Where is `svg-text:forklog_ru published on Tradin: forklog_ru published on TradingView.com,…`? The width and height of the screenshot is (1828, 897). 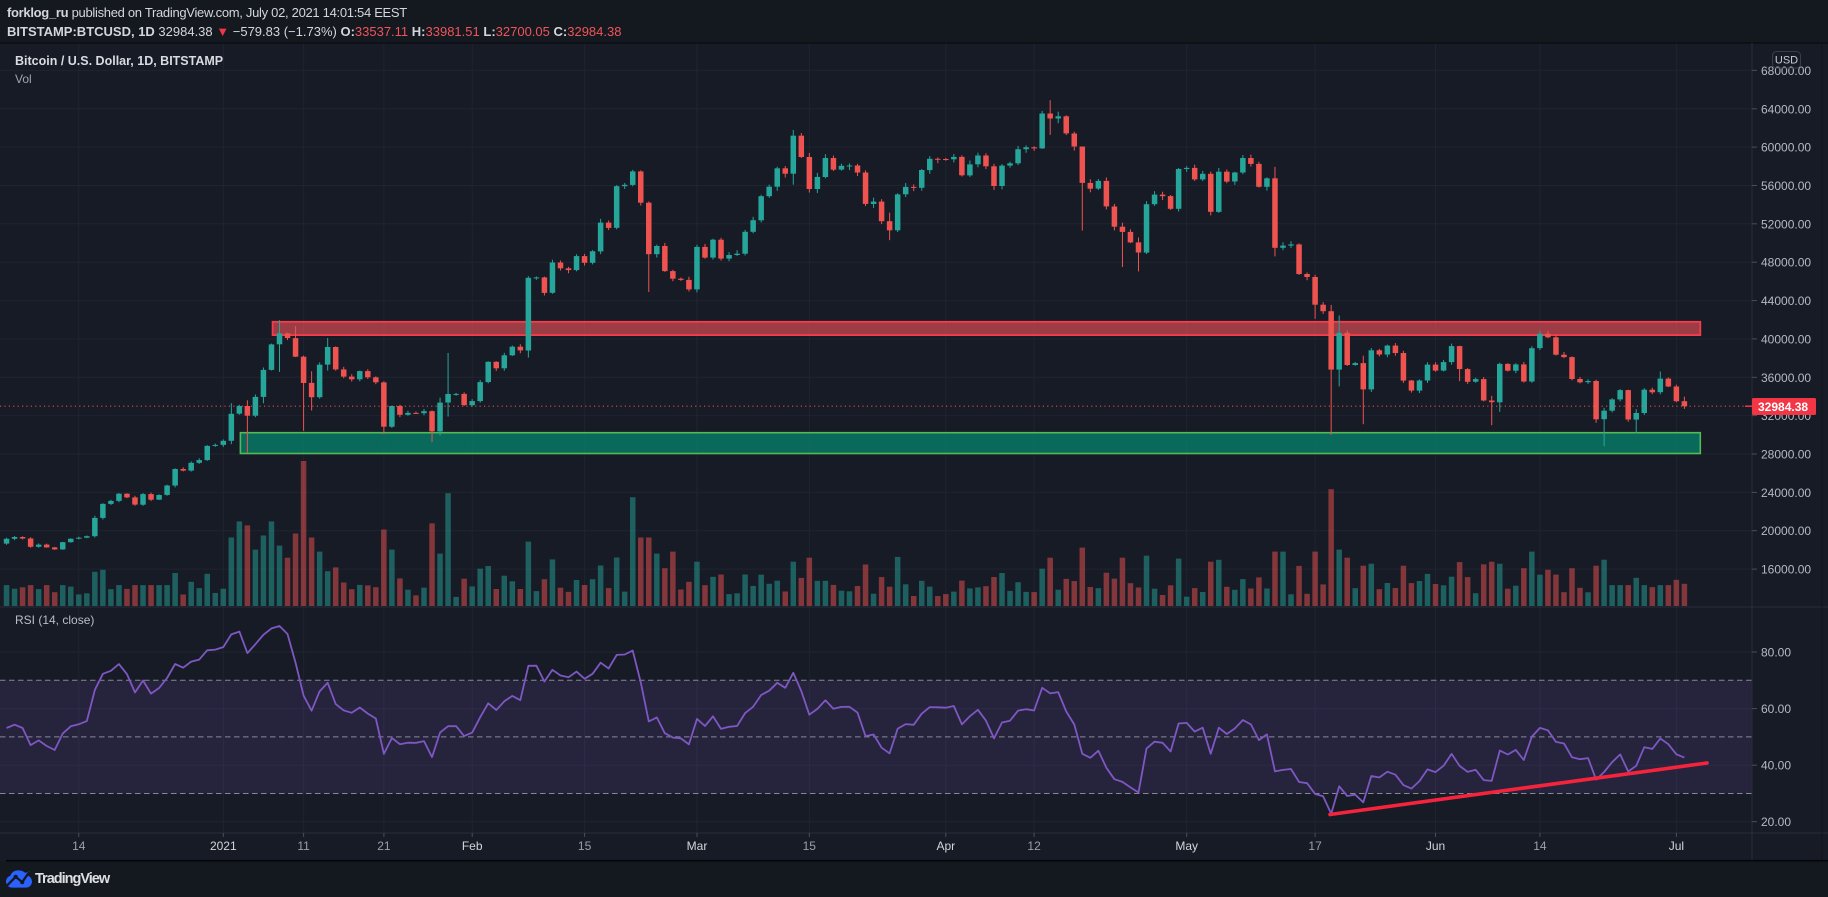
svg-text:forklog_ru published on Tradin: forklog_ru published on TradingView.com,… is located at coordinates (207, 12).